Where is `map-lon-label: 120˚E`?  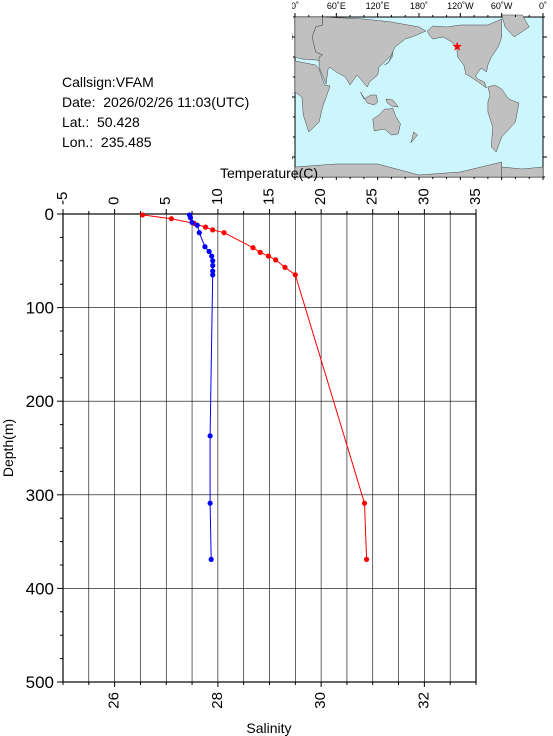
map-lon-label: 120˚E is located at coordinates (378, 6).